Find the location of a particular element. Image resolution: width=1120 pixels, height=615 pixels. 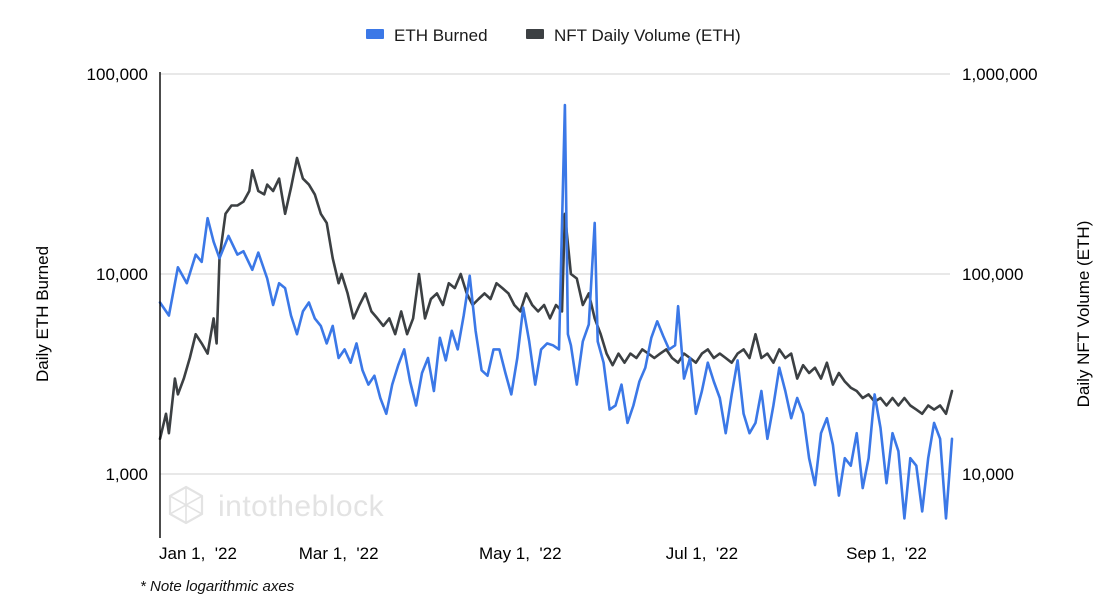

legend-swatch-nft-volume is located at coordinates (535, 34).